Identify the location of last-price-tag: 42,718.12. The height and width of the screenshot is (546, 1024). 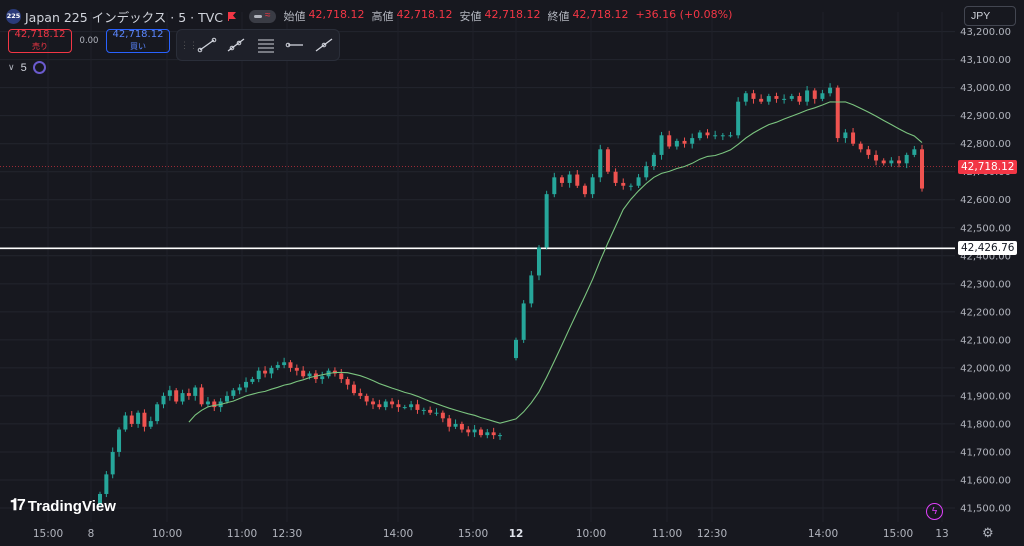
(988, 166).